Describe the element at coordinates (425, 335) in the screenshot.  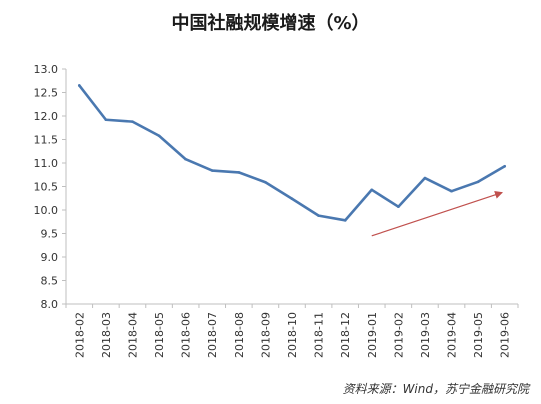
I see `x-tick-label: 2019-03` at that location.